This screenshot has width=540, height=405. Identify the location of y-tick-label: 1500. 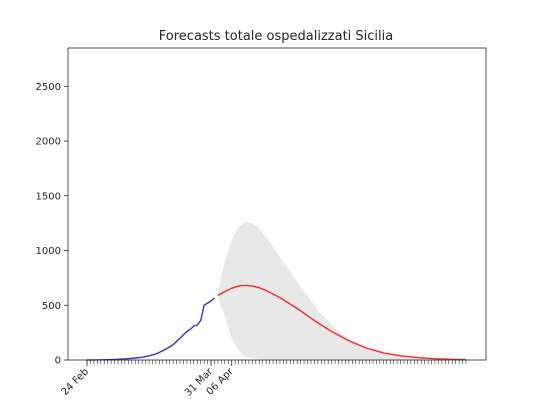
(48, 196).